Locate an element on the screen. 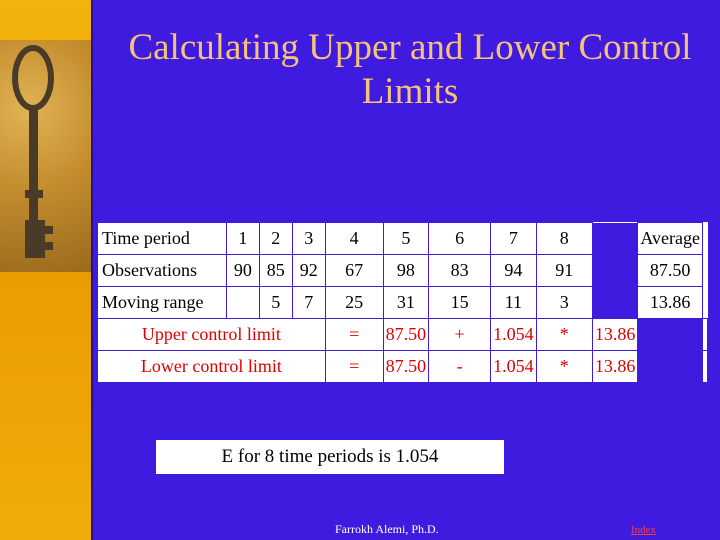 This screenshot has width=720, height=540. table-cell: 91 is located at coordinates (564, 270).